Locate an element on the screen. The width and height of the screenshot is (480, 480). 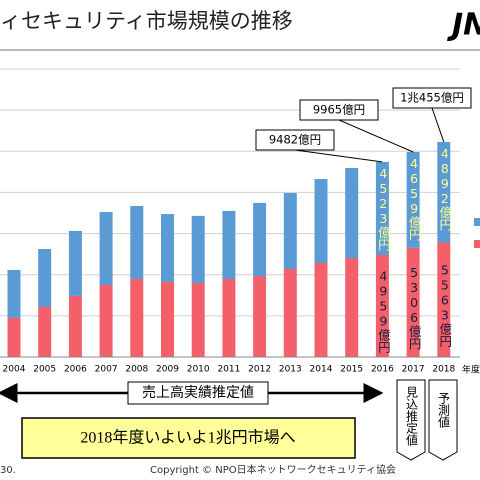
x-tick-label: 2017 is located at coordinates (413, 370).